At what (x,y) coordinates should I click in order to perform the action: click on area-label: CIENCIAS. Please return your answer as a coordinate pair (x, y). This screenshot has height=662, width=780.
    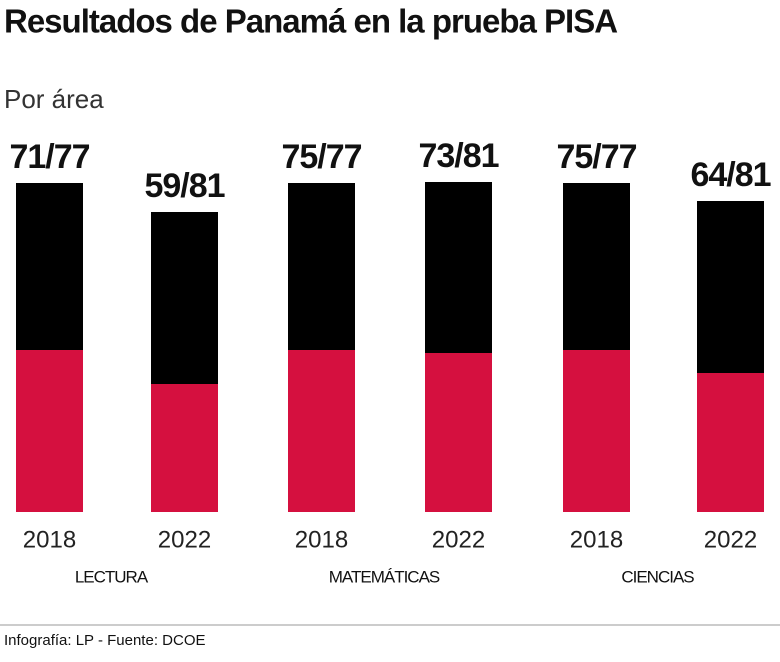
    Looking at the image, I should click on (657, 576).